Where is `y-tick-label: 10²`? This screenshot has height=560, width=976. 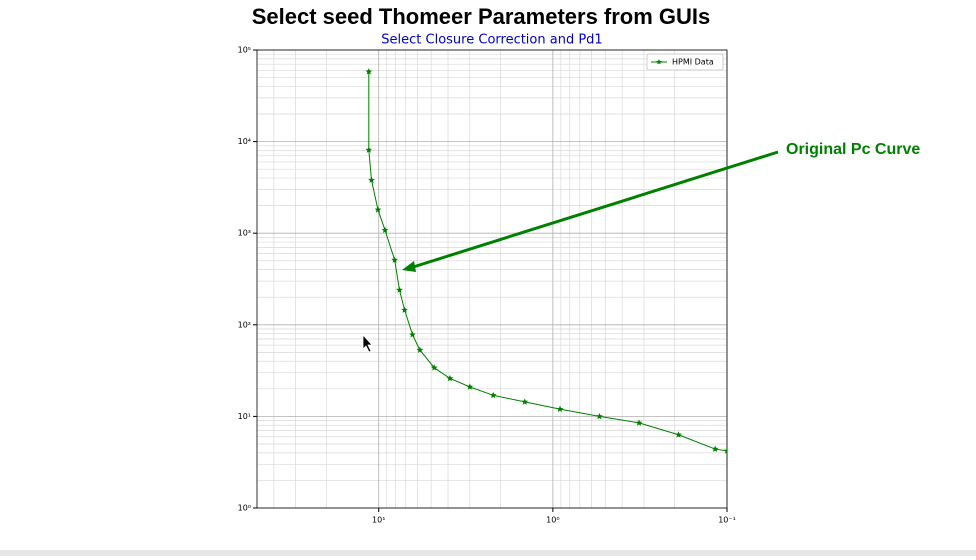 y-tick-label: 10² is located at coordinates (244, 324).